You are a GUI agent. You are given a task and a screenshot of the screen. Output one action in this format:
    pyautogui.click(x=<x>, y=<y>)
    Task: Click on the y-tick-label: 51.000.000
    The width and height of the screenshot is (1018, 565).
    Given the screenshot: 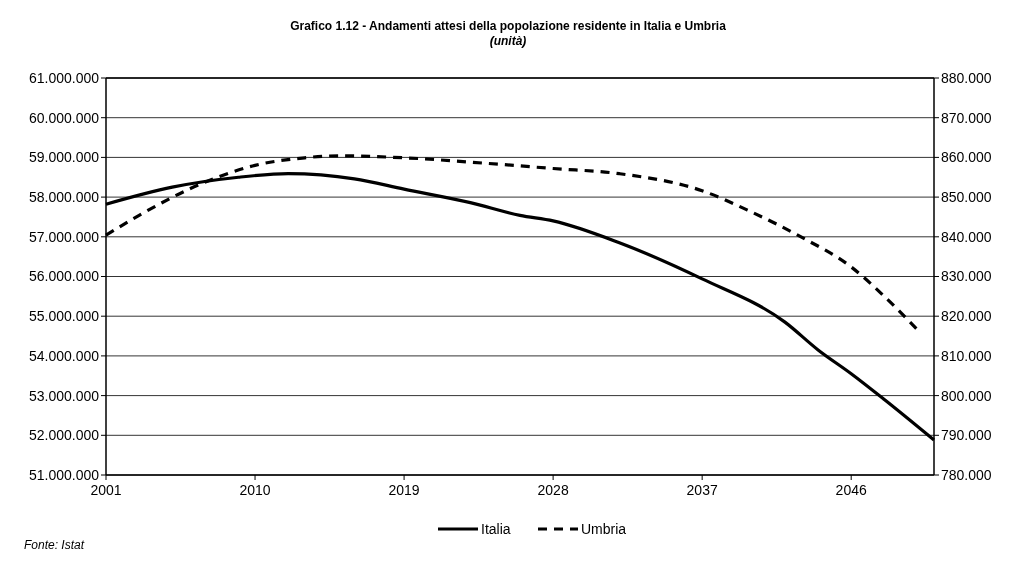 What is the action you would take?
    pyautogui.click(x=64, y=474)
    